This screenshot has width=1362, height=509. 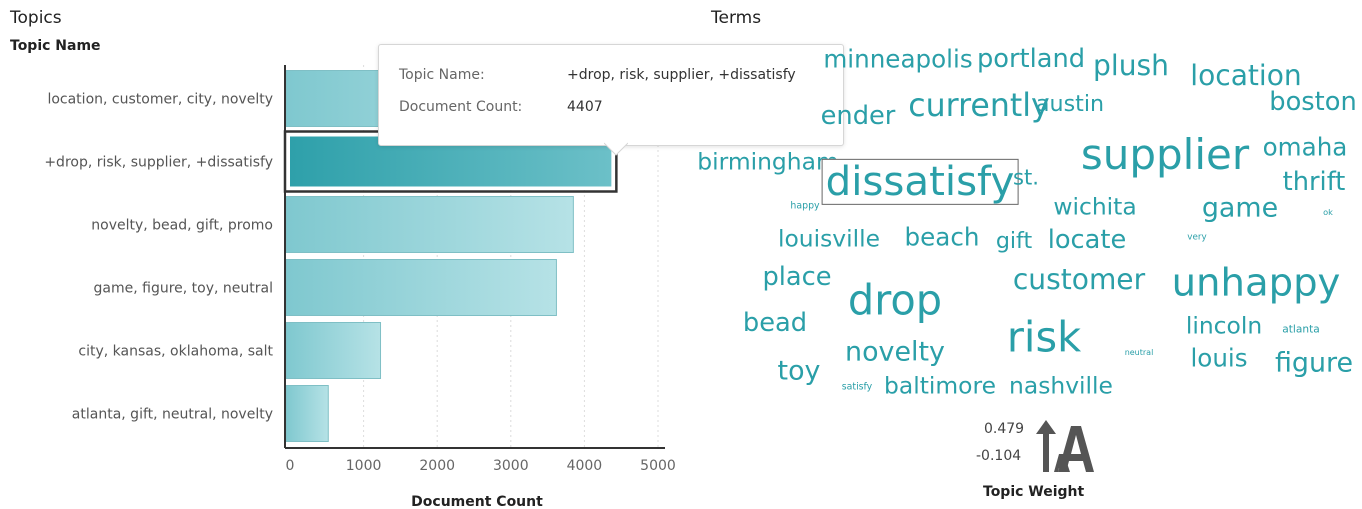 I want to click on term: louis, so click(x=1219, y=358).